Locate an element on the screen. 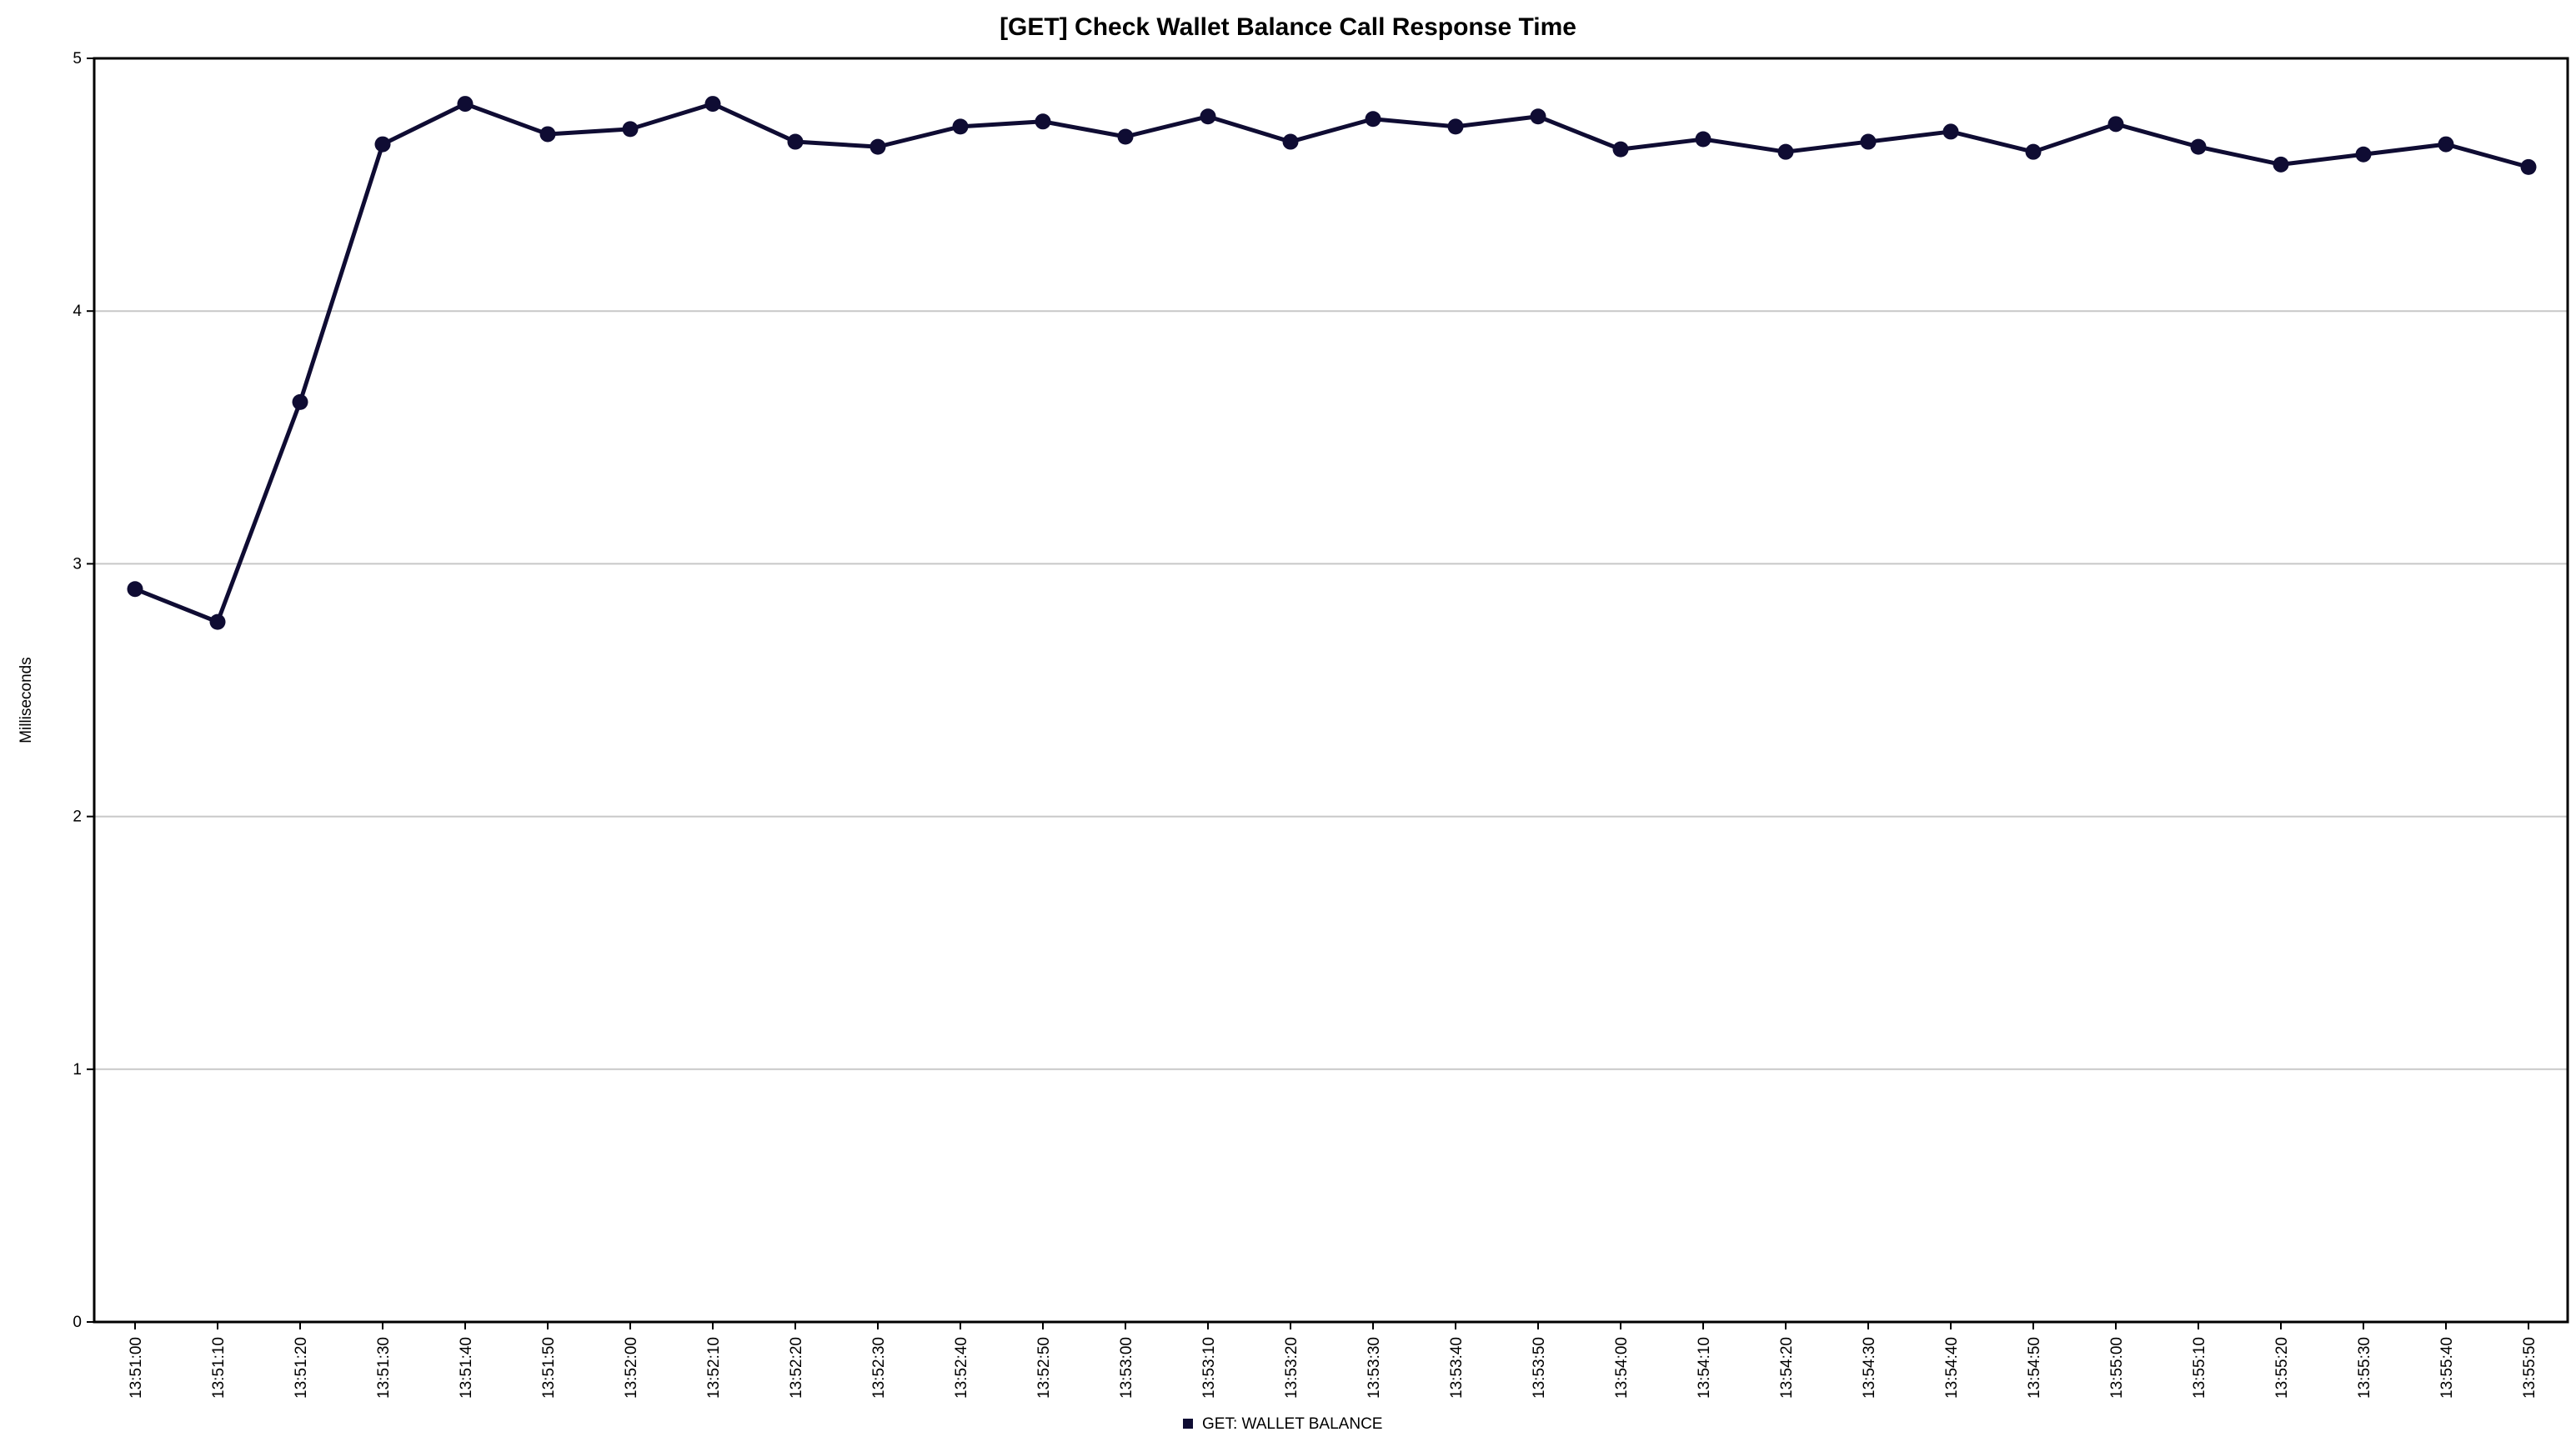 This screenshot has width=2576, height=1452. x-tick-label: 13:55:10 is located at coordinates (2199, 1368).